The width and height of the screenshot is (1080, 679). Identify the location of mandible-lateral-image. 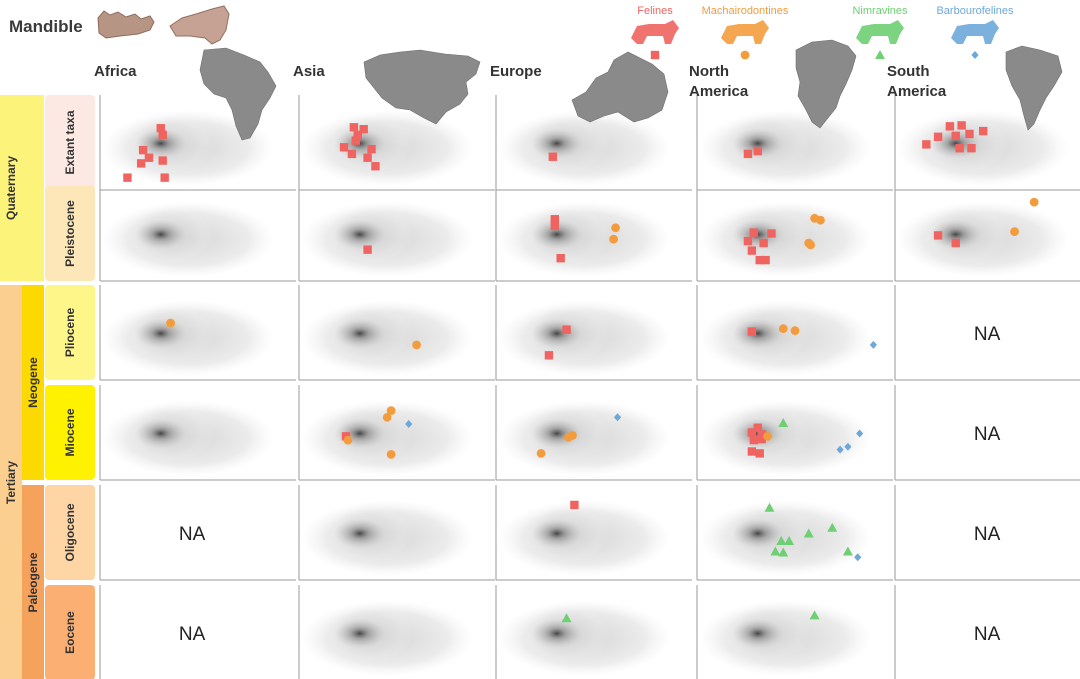
(126, 24).